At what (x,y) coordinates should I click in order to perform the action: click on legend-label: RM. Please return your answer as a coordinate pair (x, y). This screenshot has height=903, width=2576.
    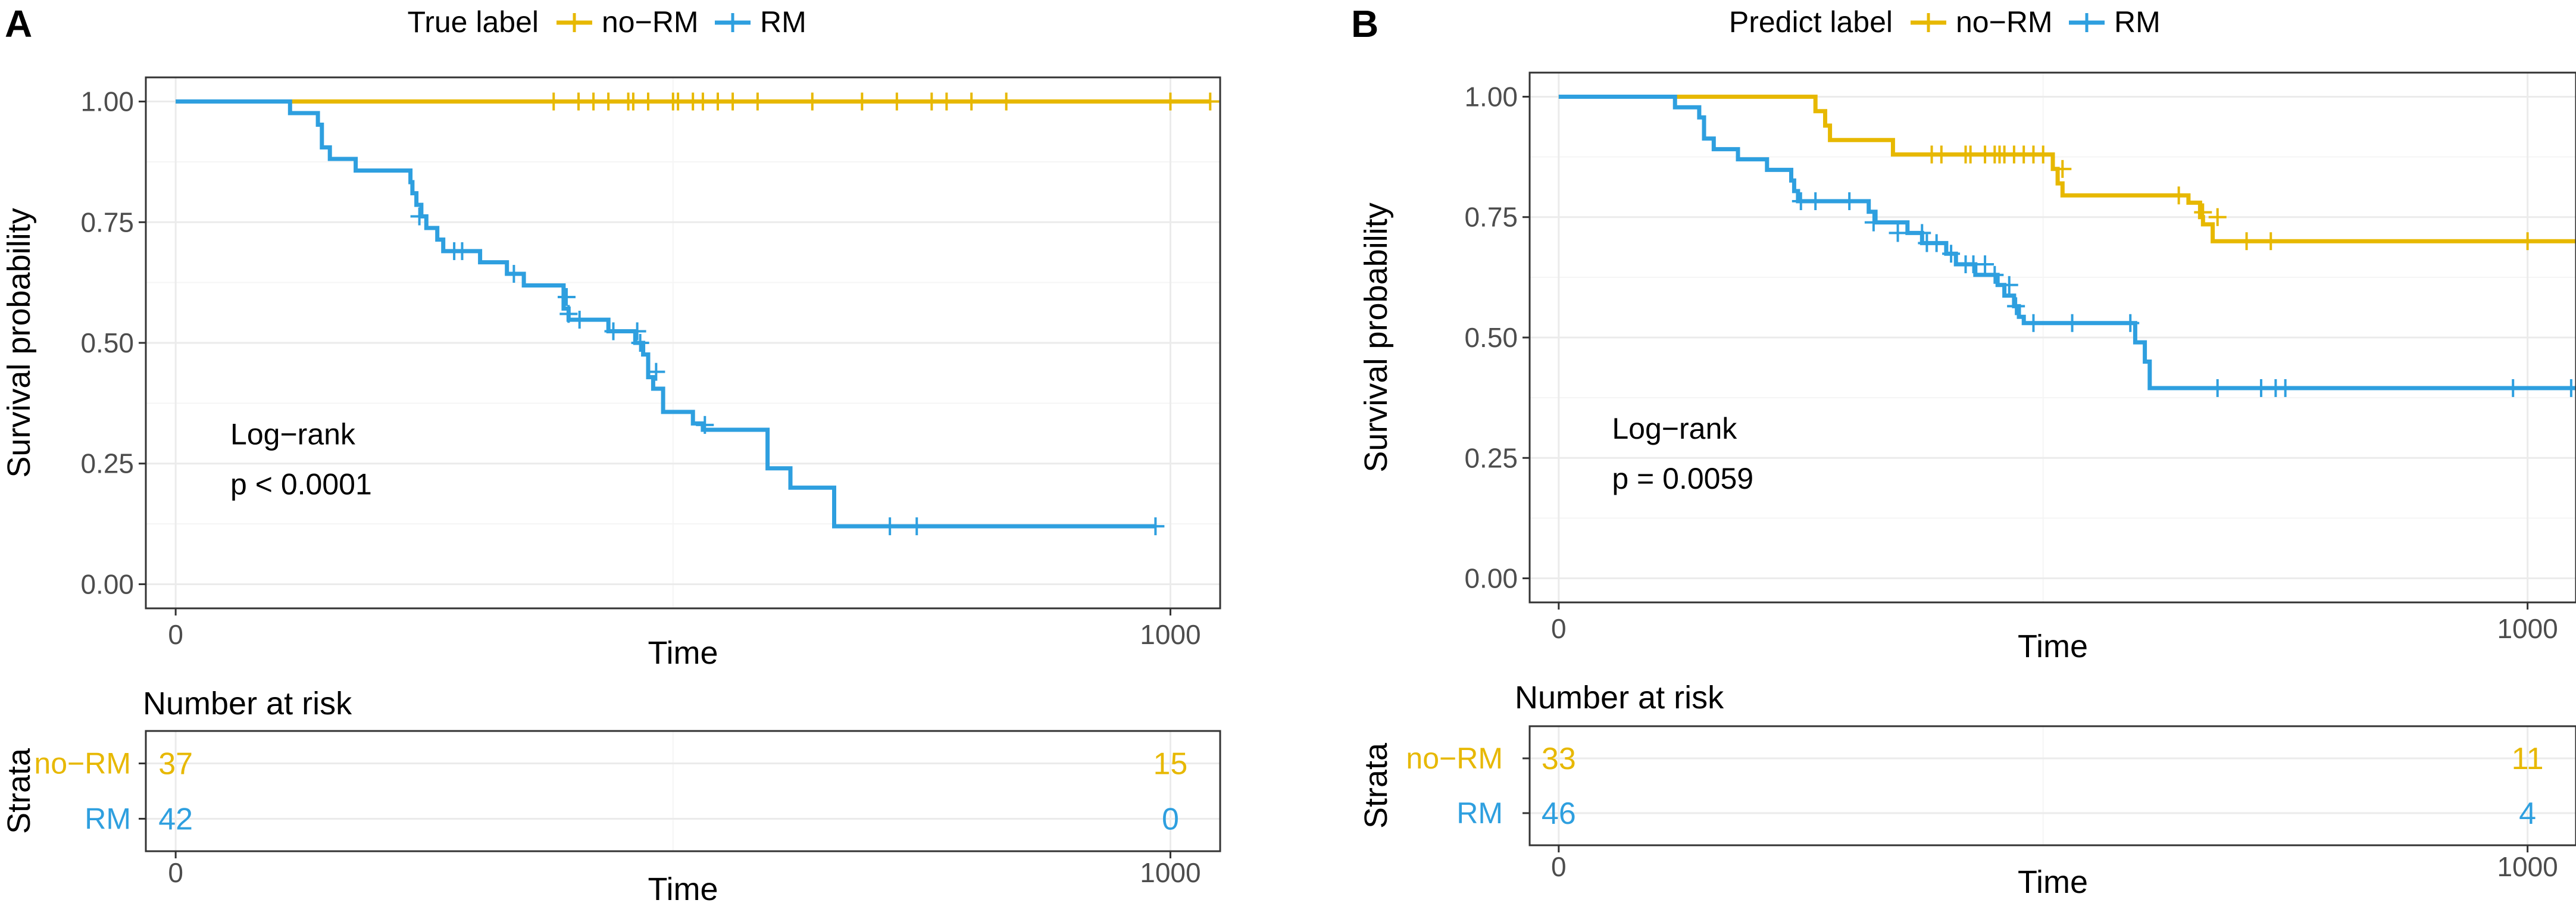
    Looking at the image, I should click on (2137, 22).